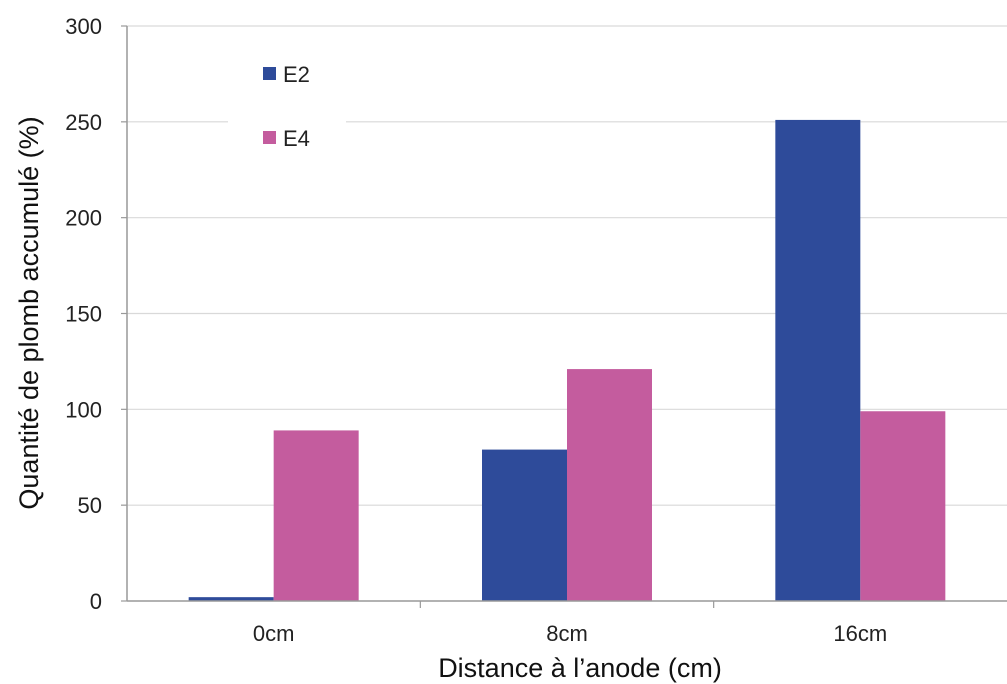 Image resolution: width=1007 pixels, height=684 pixels. Describe the element at coordinates (83, 314) in the screenshot. I see `y-tick-label: 150` at that location.